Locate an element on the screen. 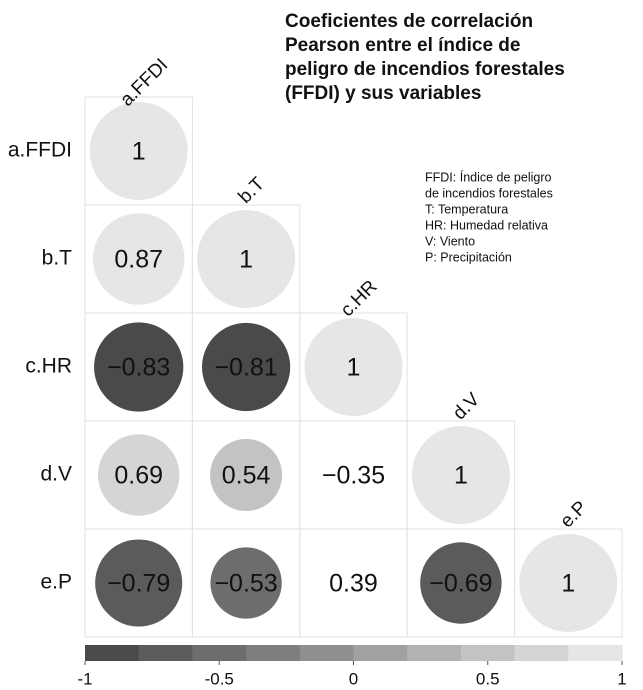  value-label: 0.69 is located at coordinates (138, 476).